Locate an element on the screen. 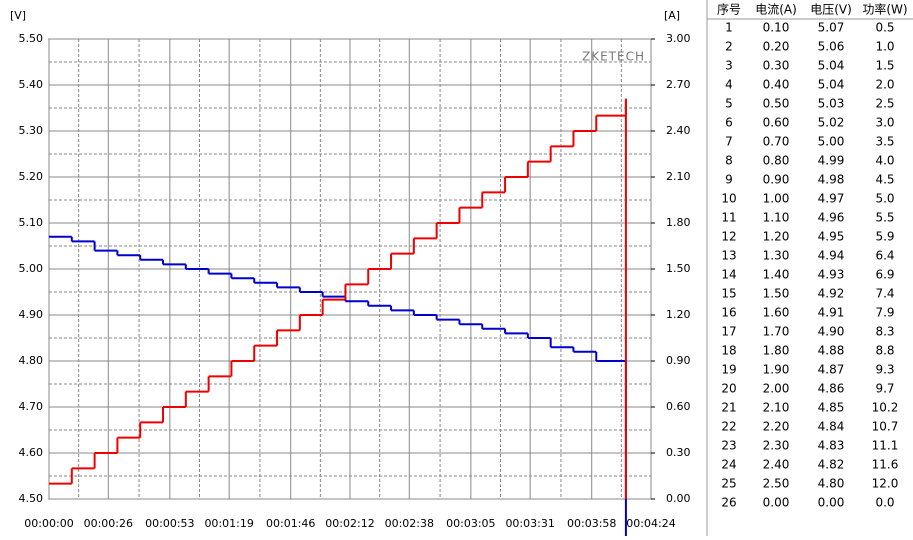  y2-tick-label: 0.00 is located at coordinates (678, 498).